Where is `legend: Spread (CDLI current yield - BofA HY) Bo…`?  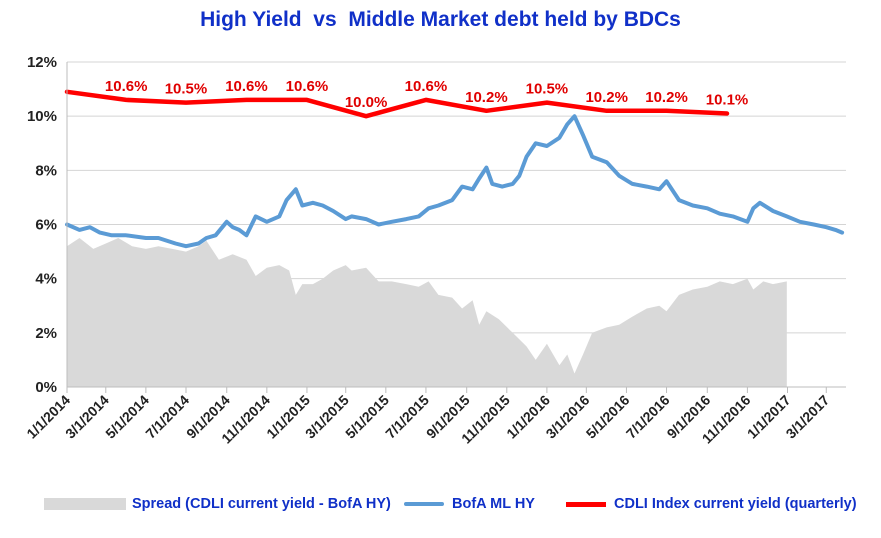 legend: Spread (CDLI current yield - BofA HY) Bo… is located at coordinates (440, 508).